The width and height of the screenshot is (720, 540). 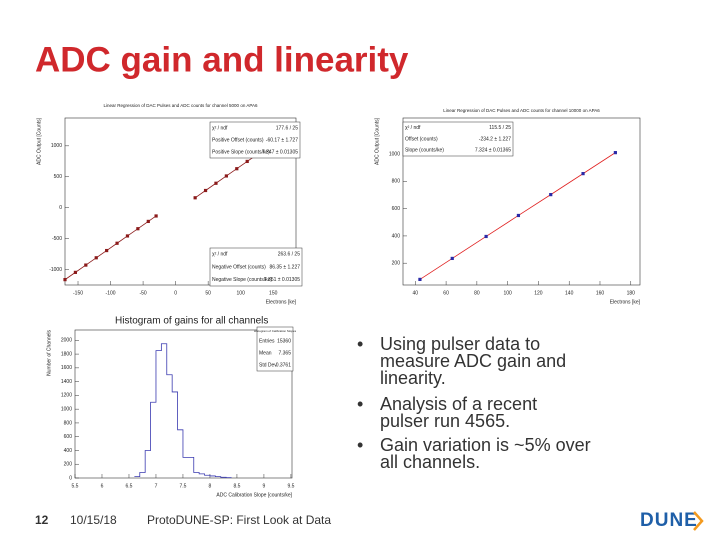 I want to click on stats-label: χ² / ndf, so click(x=413, y=128).